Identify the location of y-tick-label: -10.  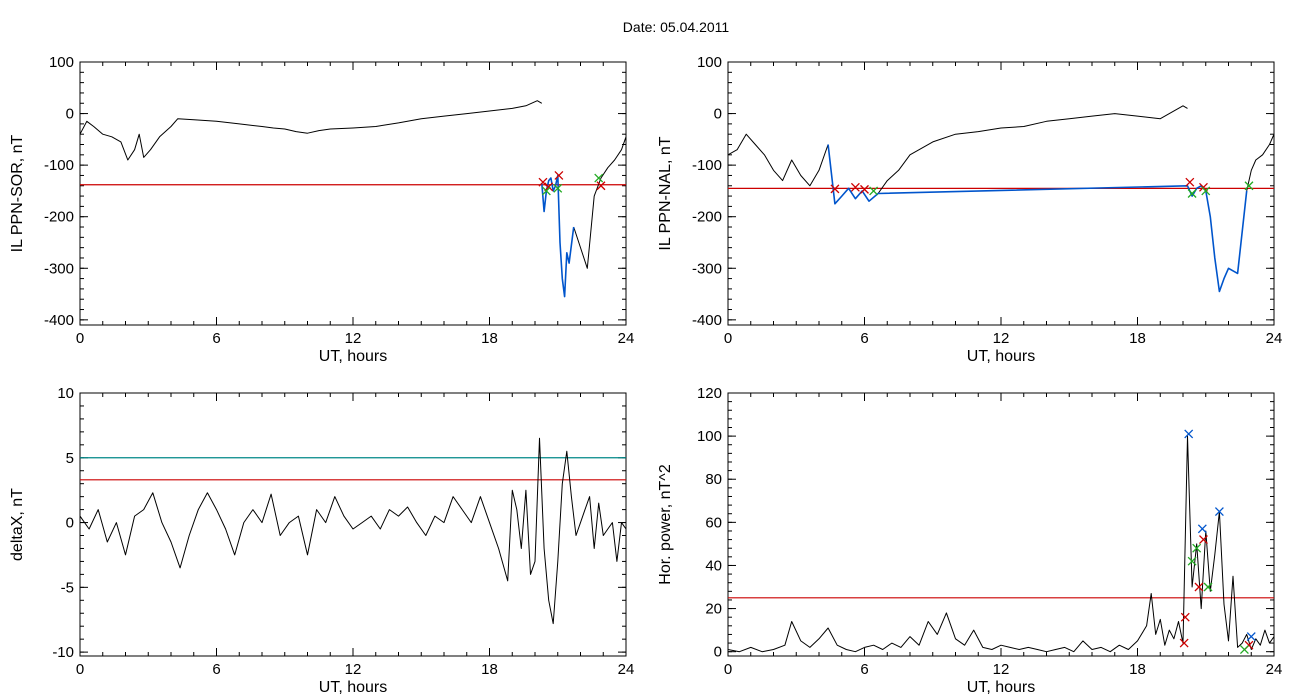
(63, 652).